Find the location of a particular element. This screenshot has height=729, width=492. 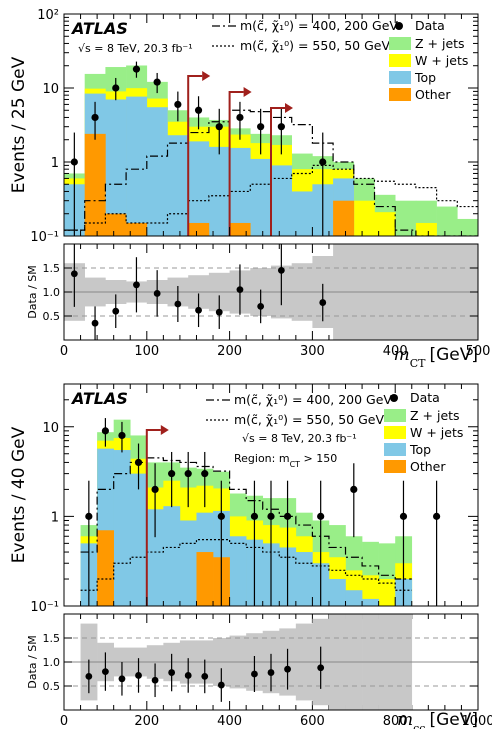

x-tick-label-2: 400 is located at coordinates (229, 721).